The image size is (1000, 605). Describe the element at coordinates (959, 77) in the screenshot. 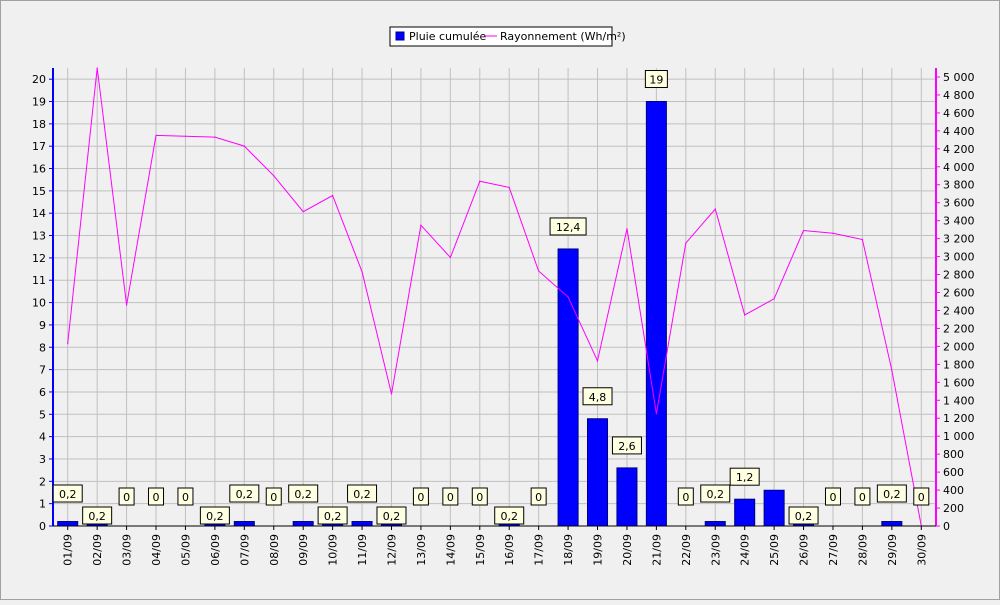

I see `y-right-tick-label: 5 000` at that location.